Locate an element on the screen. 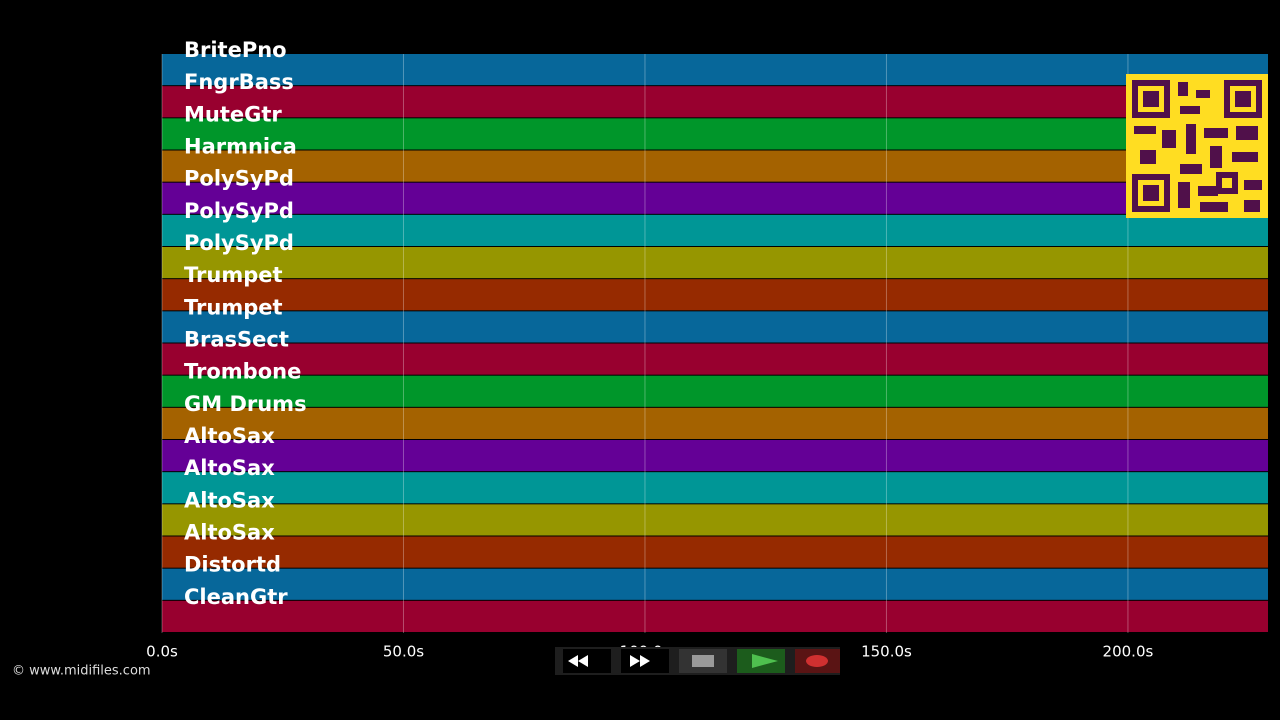 The width and height of the screenshot is (1280, 720). x-tick-label: 150.0s is located at coordinates (886, 652).